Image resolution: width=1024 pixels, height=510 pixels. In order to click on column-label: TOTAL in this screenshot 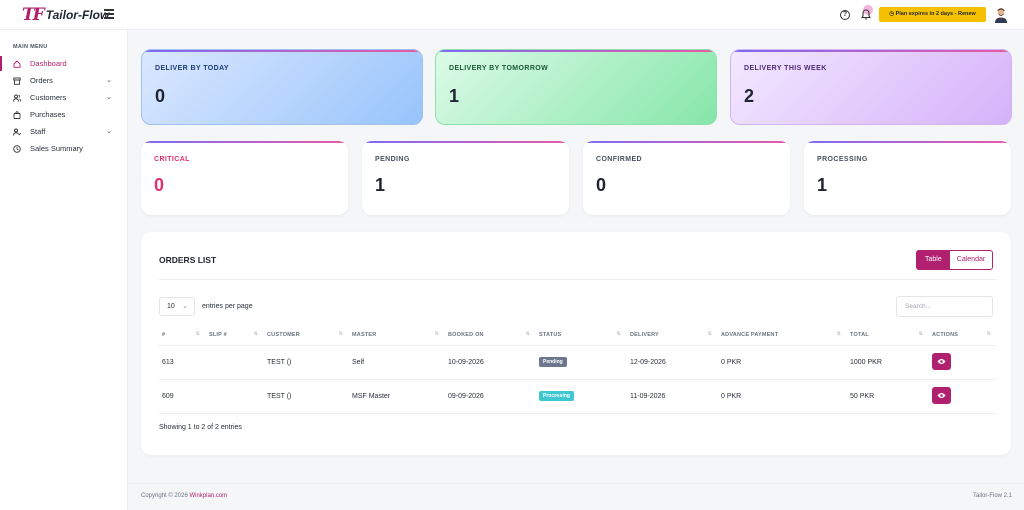, I will do `click(859, 334)`.